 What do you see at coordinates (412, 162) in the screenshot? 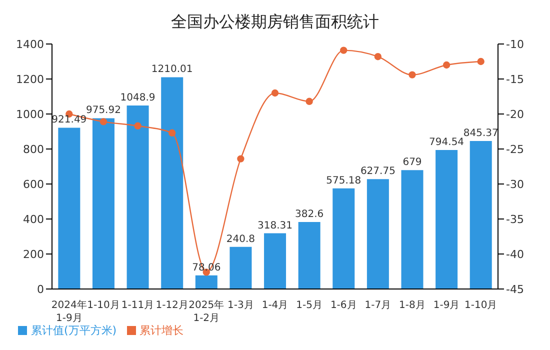
I see `data-label: 679` at bounding box center [412, 162].